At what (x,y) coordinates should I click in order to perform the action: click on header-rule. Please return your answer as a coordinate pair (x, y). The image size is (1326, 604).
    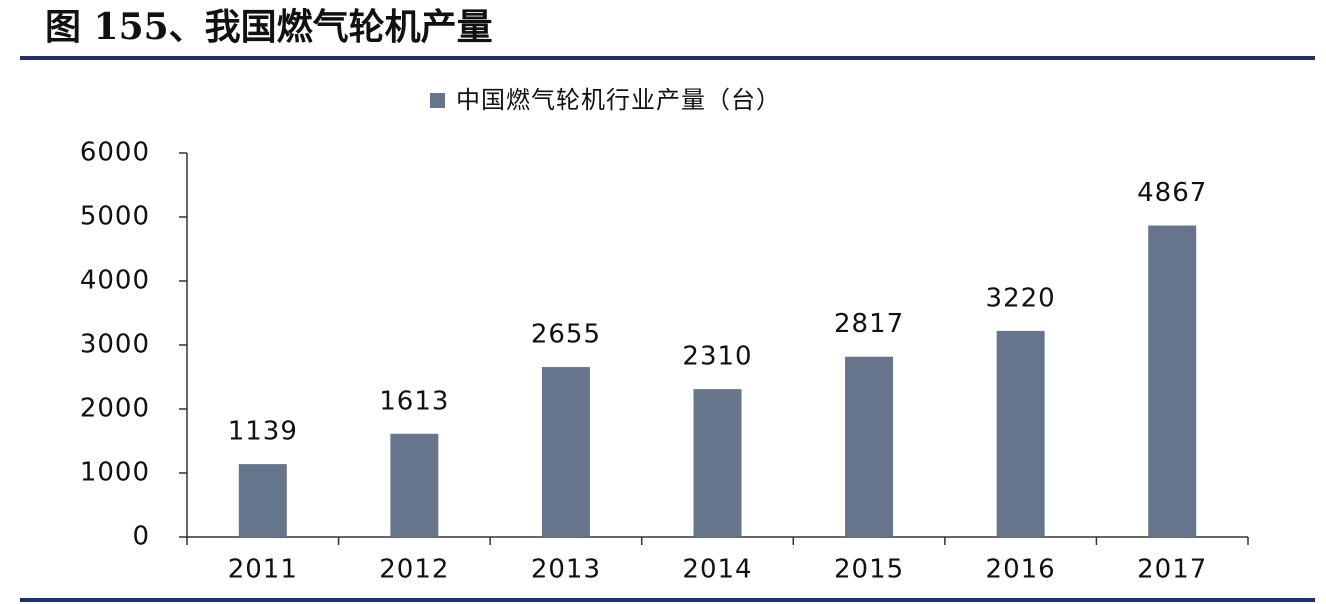
    Looking at the image, I should click on (667, 58).